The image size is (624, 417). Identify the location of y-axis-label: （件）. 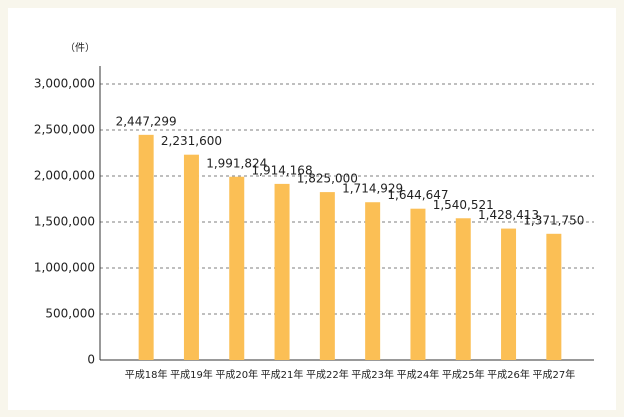
(80, 48).